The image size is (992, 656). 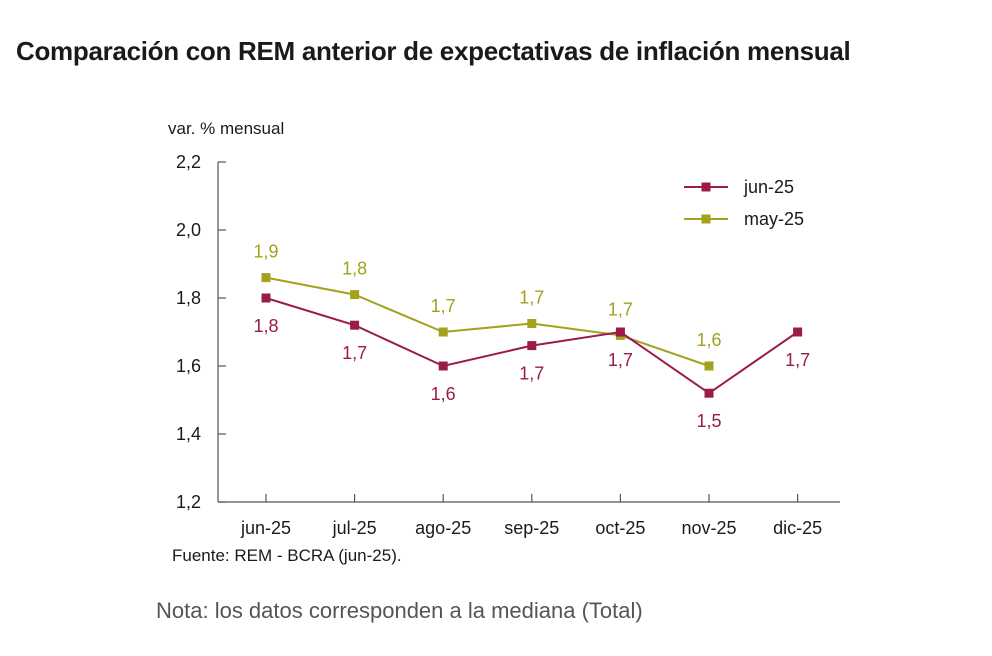 What do you see at coordinates (265, 528) in the screenshot?
I see `x-tick-label: jun-25` at bounding box center [265, 528].